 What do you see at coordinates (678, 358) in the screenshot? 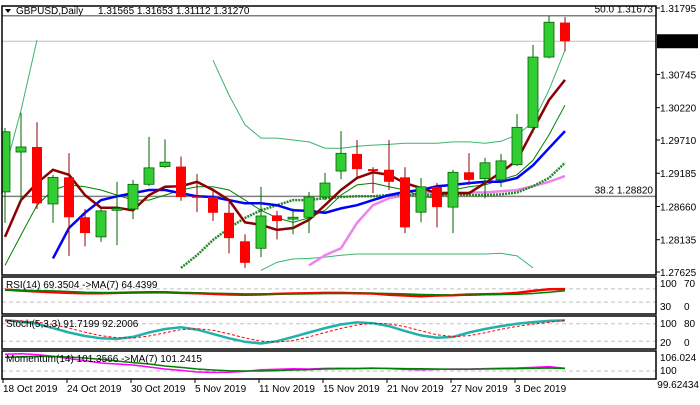
I see `indicator-tick-label: 106.024` at bounding box center [678, 358].